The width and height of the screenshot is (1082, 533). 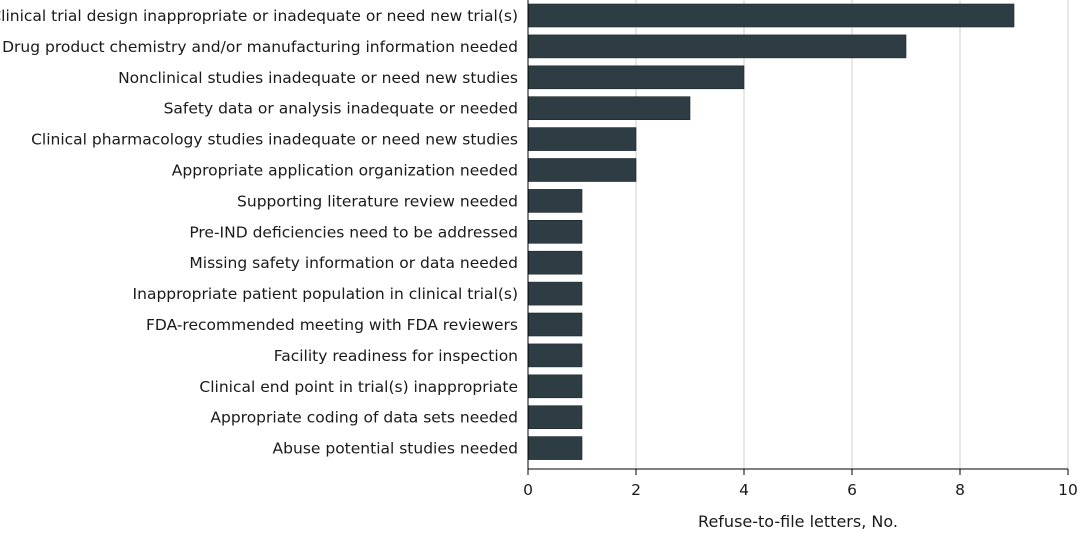 What do you see at coordinates (396, 356) in the screenshot?
I see `category-label: Facility readiness for inspection` at bounding box center [396, 356].